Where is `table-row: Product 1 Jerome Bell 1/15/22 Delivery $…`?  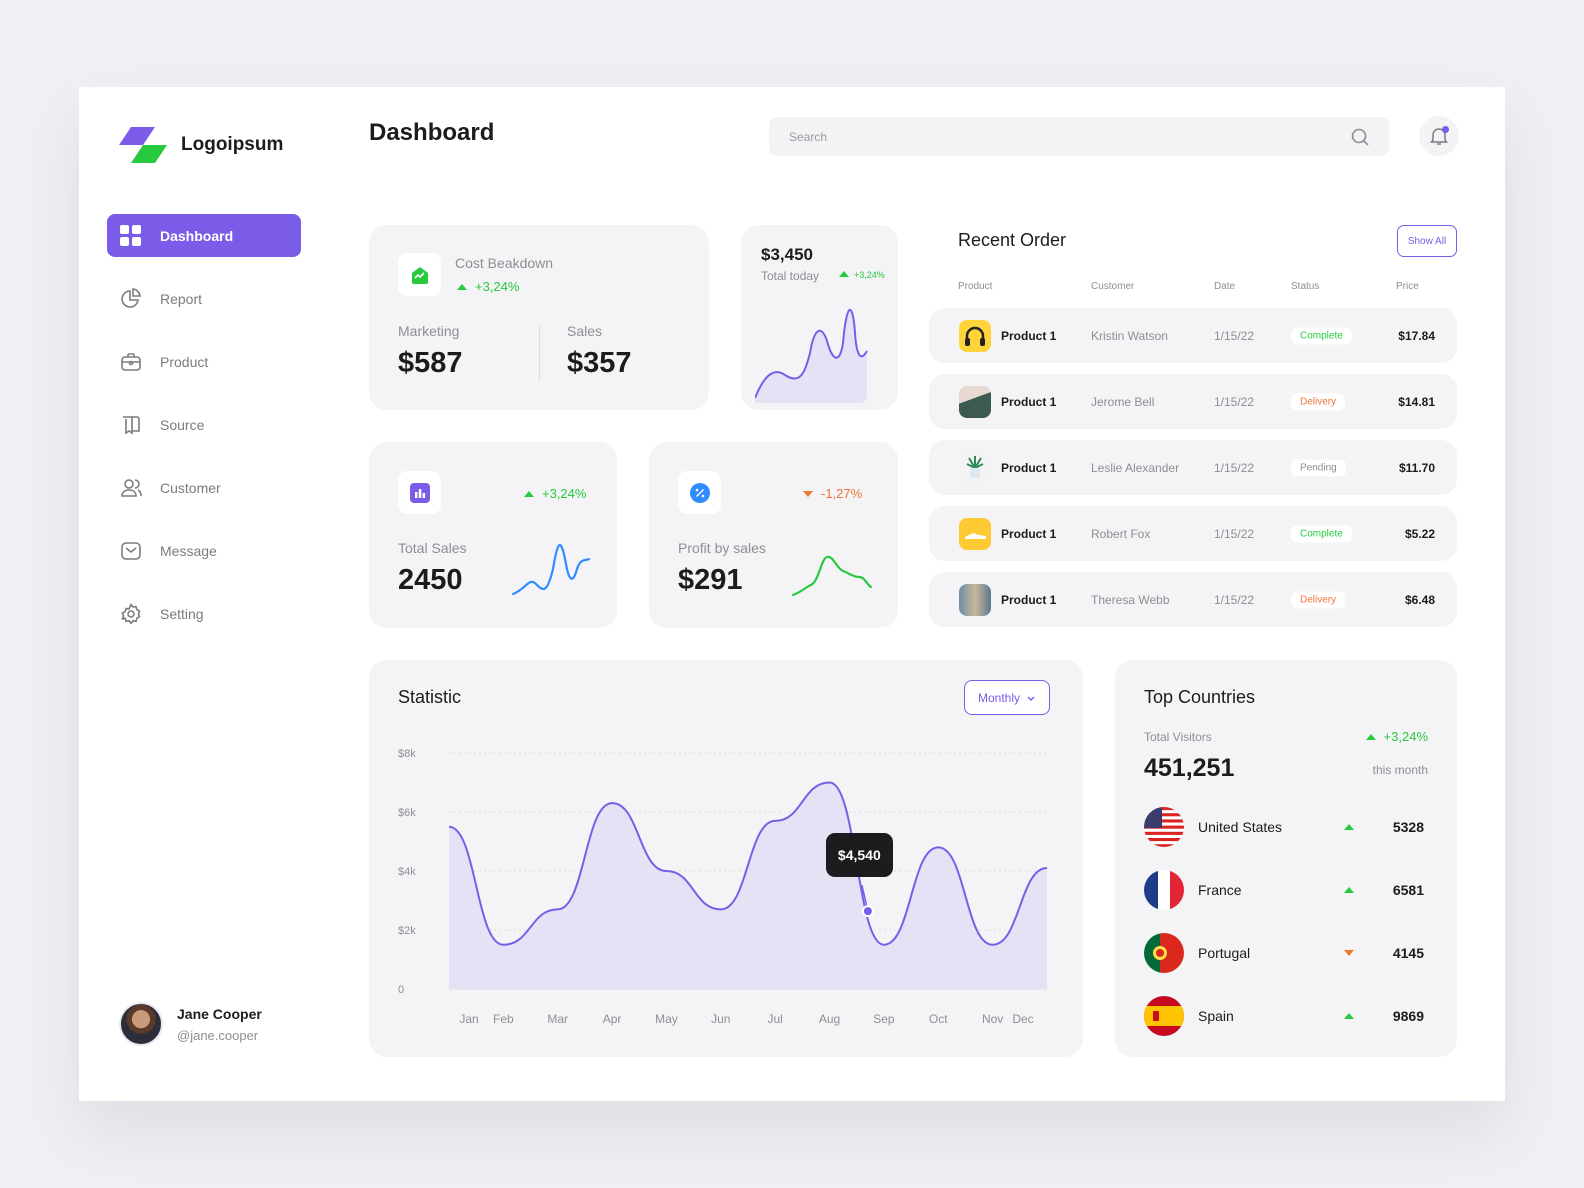 table-row: Product 1 Jerome Bell 1/15/22 Delivery $… is located at coordinates (1193, 401).